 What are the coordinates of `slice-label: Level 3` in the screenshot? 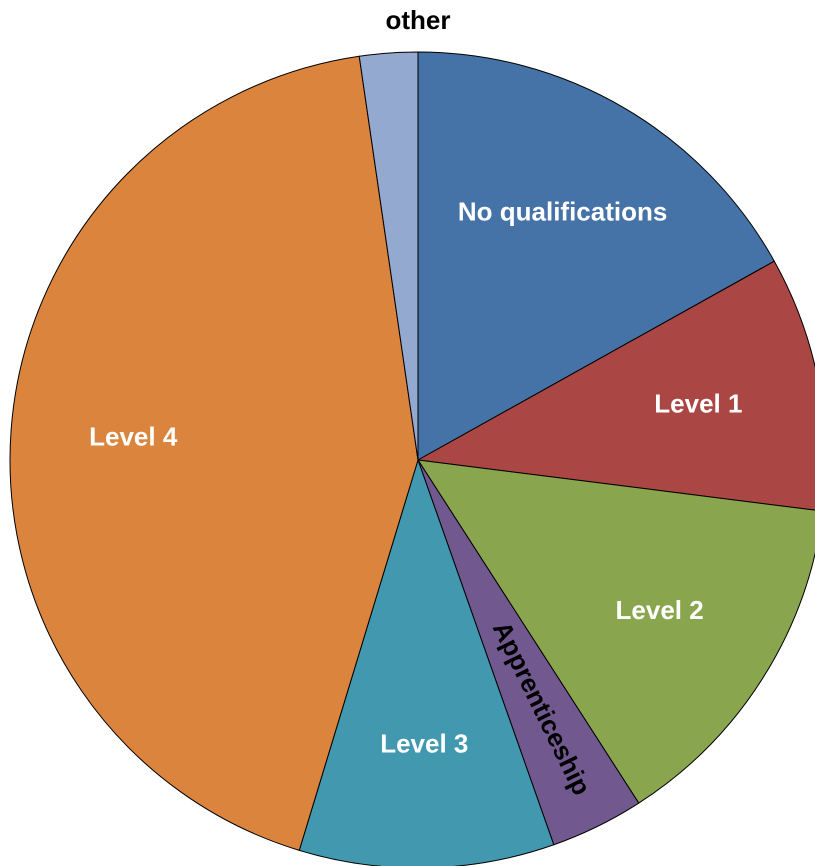 It's located at (424, 743).